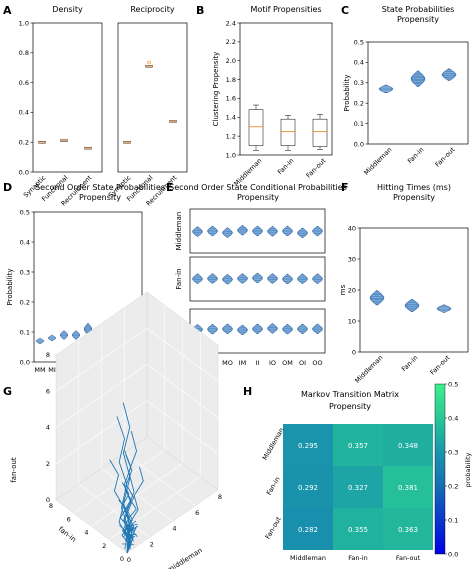 The width and height of the screenshot is (474, 569). I want to click on state-prob-ylabel: Probability, so click(347, 92).